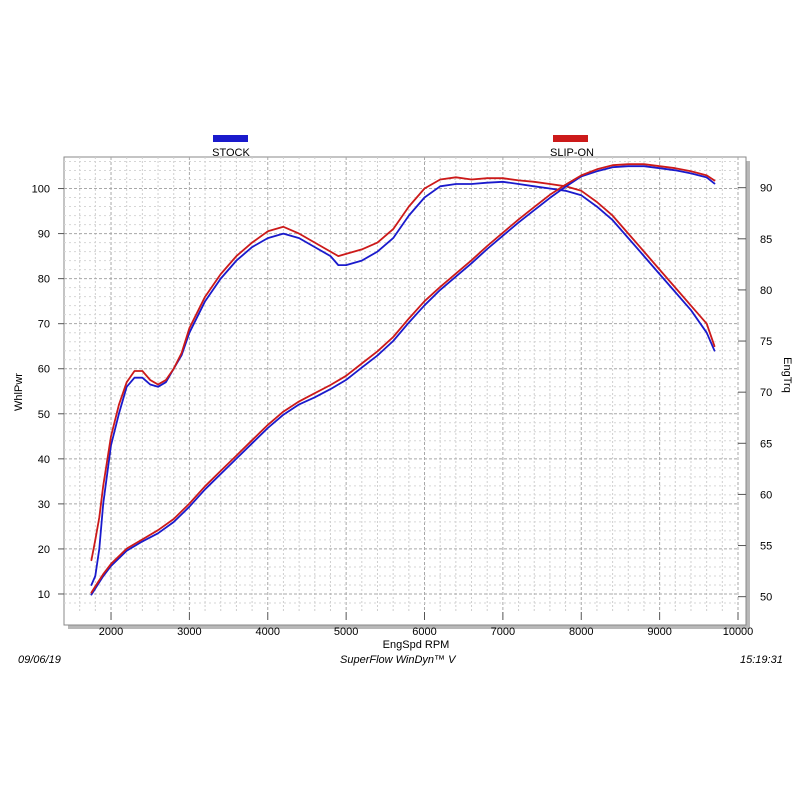  What do you see at coordinates (189, 632) in the screenshot?
I see `x-tick-label: 3000` at bounding box center [189, 632].